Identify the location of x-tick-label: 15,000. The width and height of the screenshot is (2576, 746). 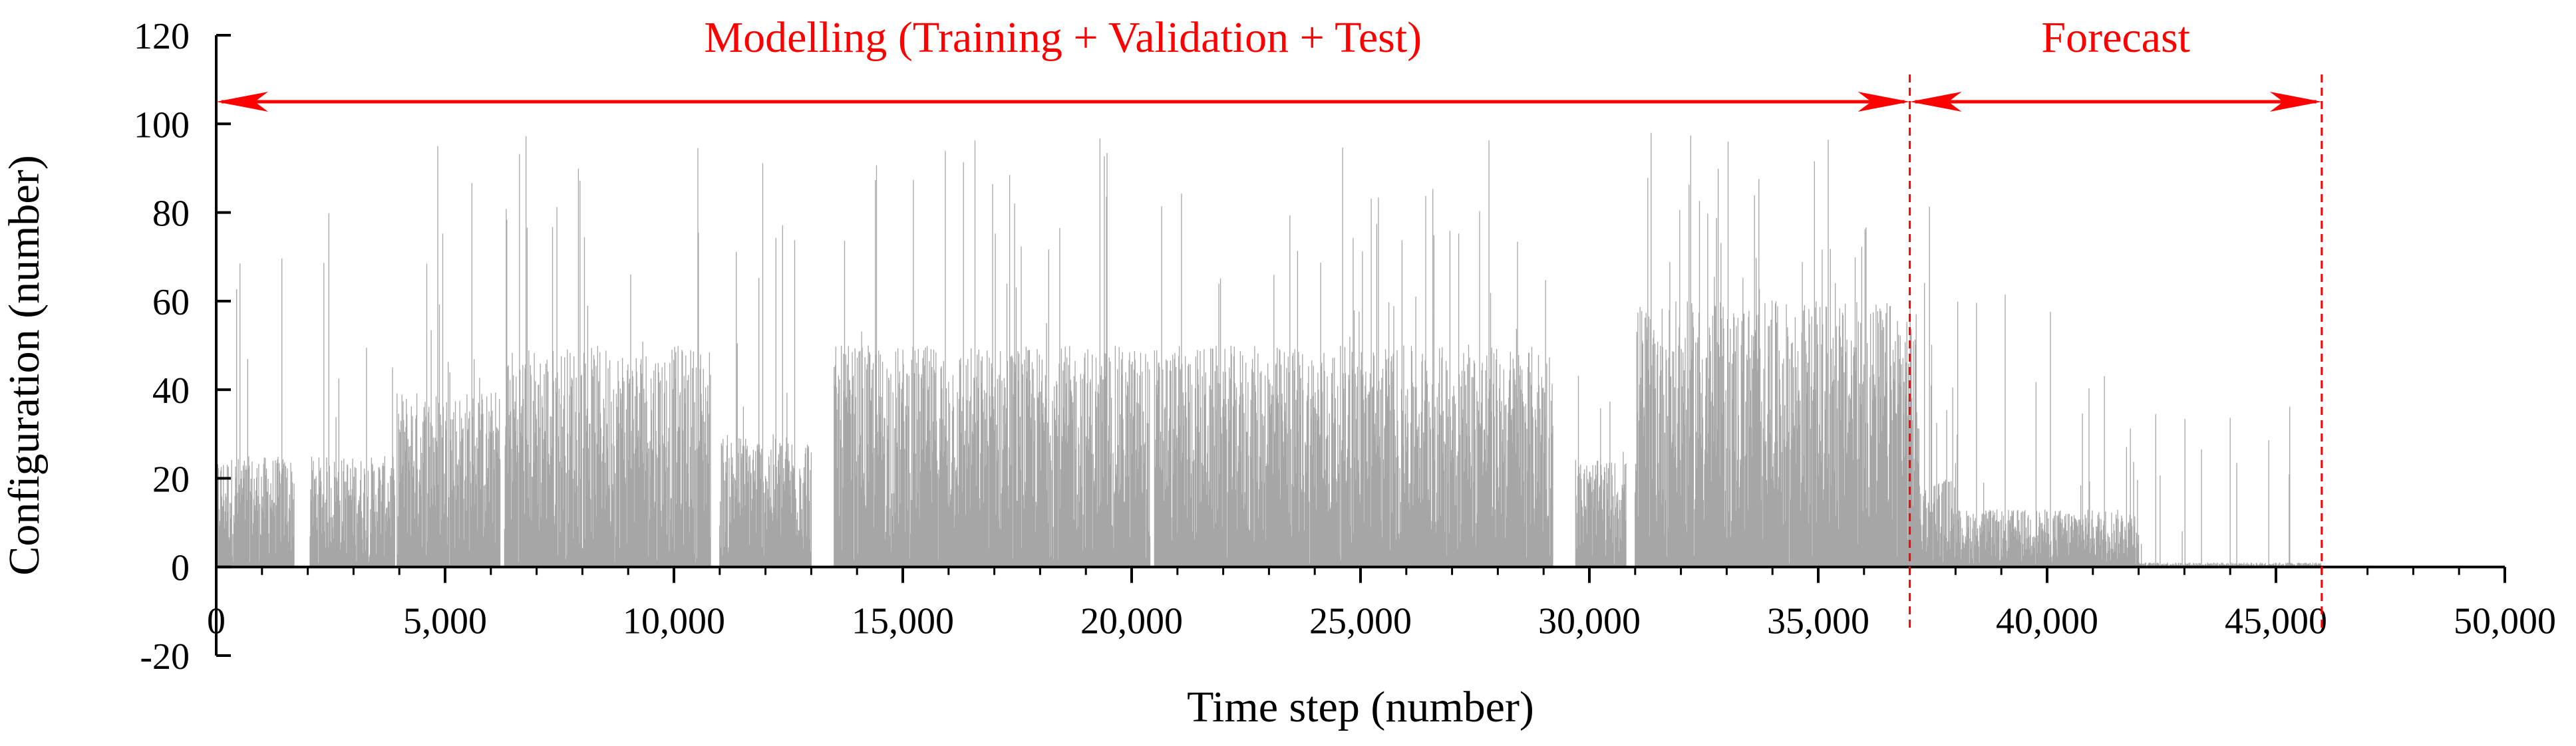
(903, 621).